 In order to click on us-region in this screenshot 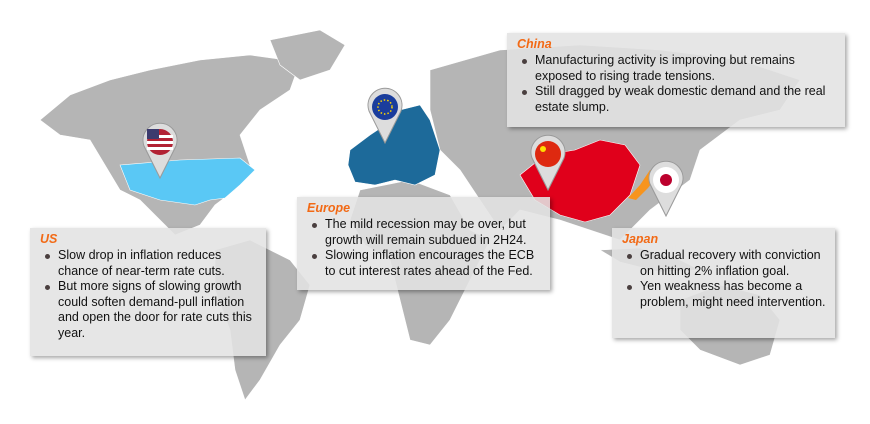, I will do `click(187, 181)`.